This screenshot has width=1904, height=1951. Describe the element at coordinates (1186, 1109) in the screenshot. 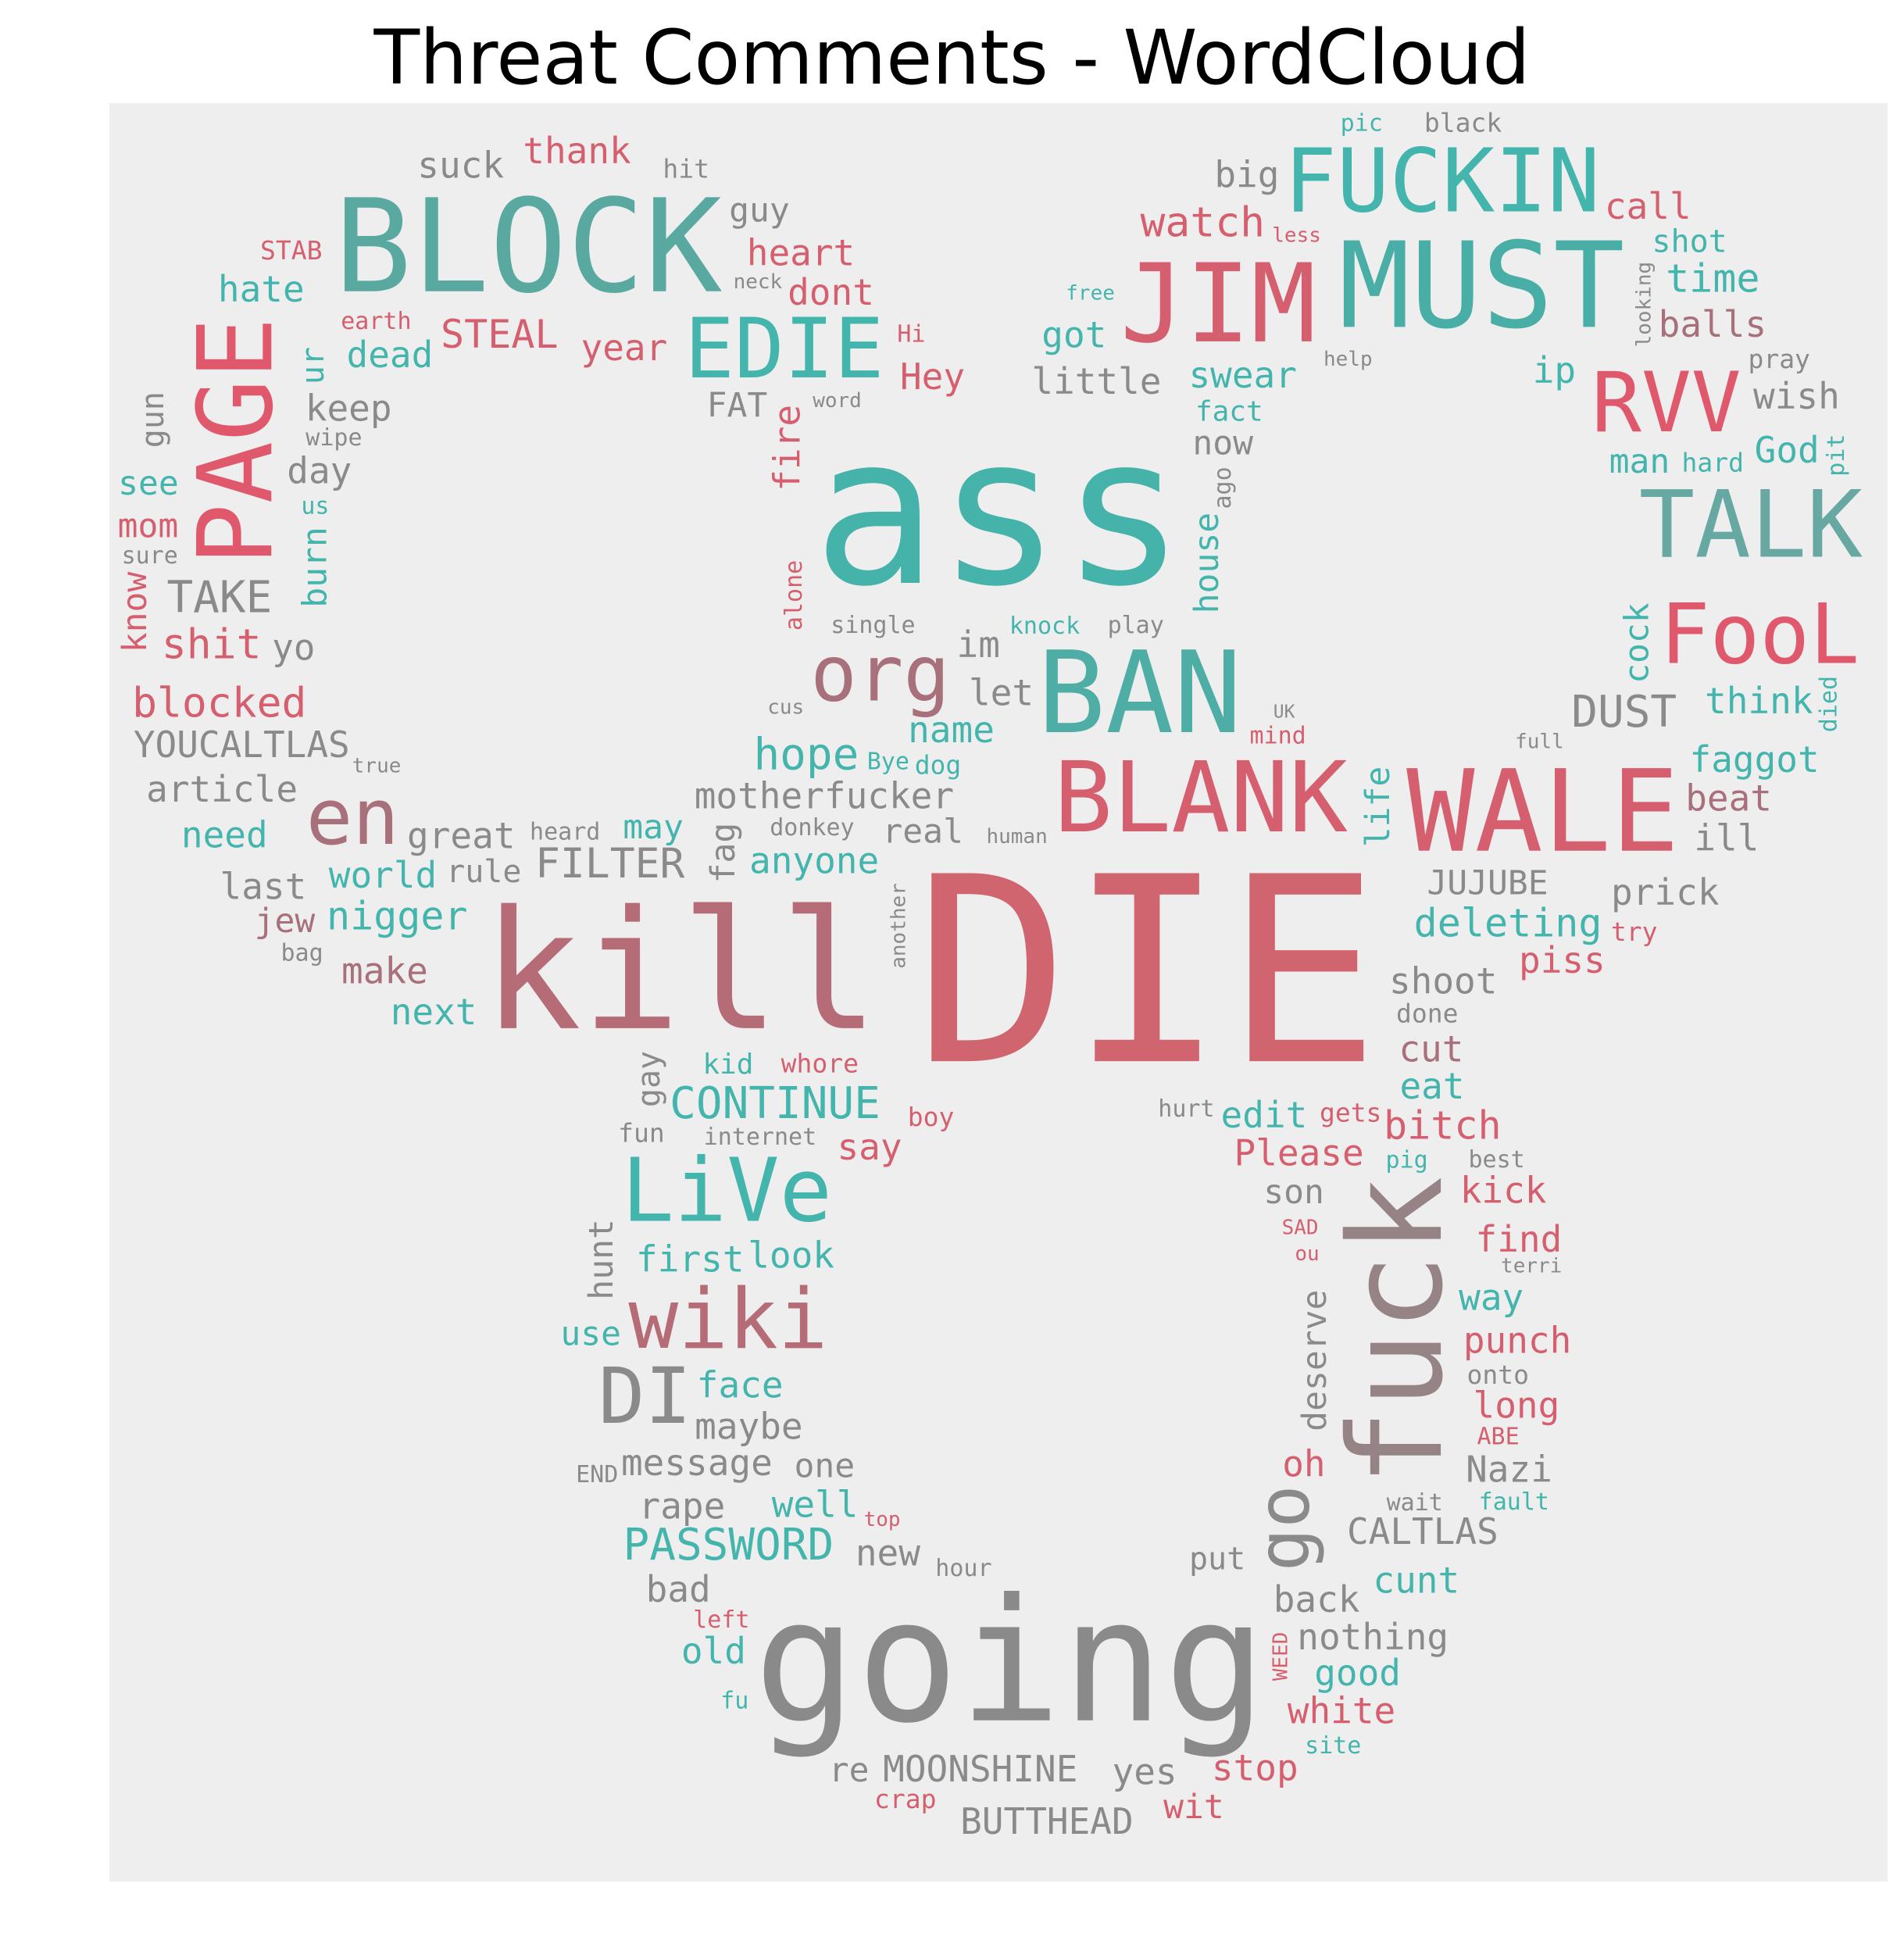

I see `word-hurt: hurt` at that location.